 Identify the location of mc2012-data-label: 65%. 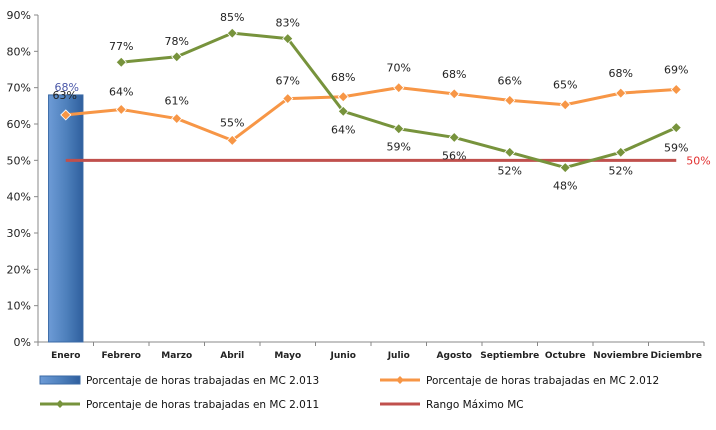
(565, 85).